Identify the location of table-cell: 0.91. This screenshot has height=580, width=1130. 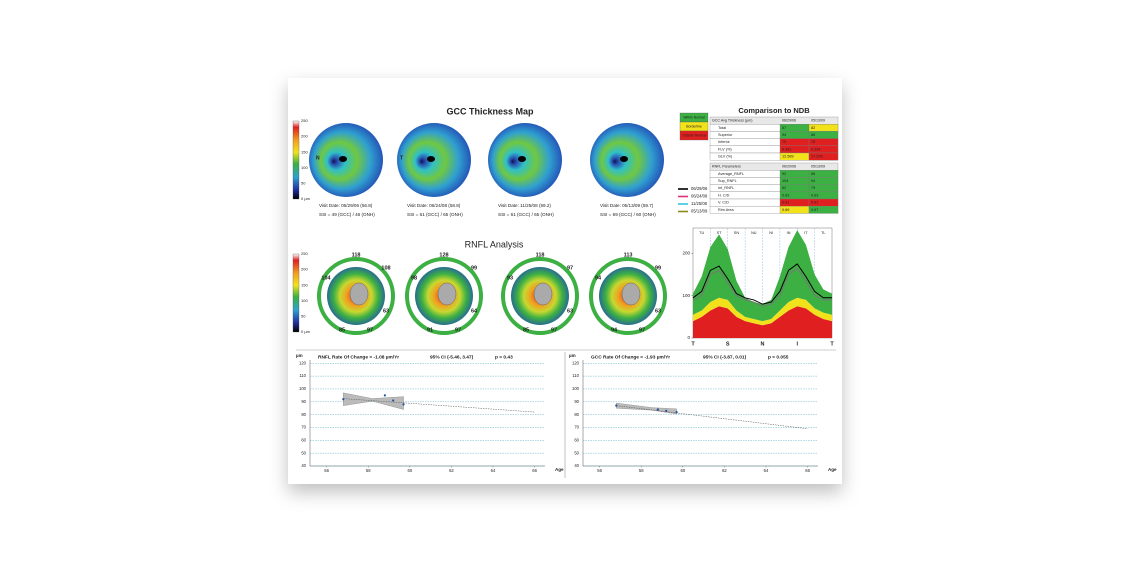
(785, 203).